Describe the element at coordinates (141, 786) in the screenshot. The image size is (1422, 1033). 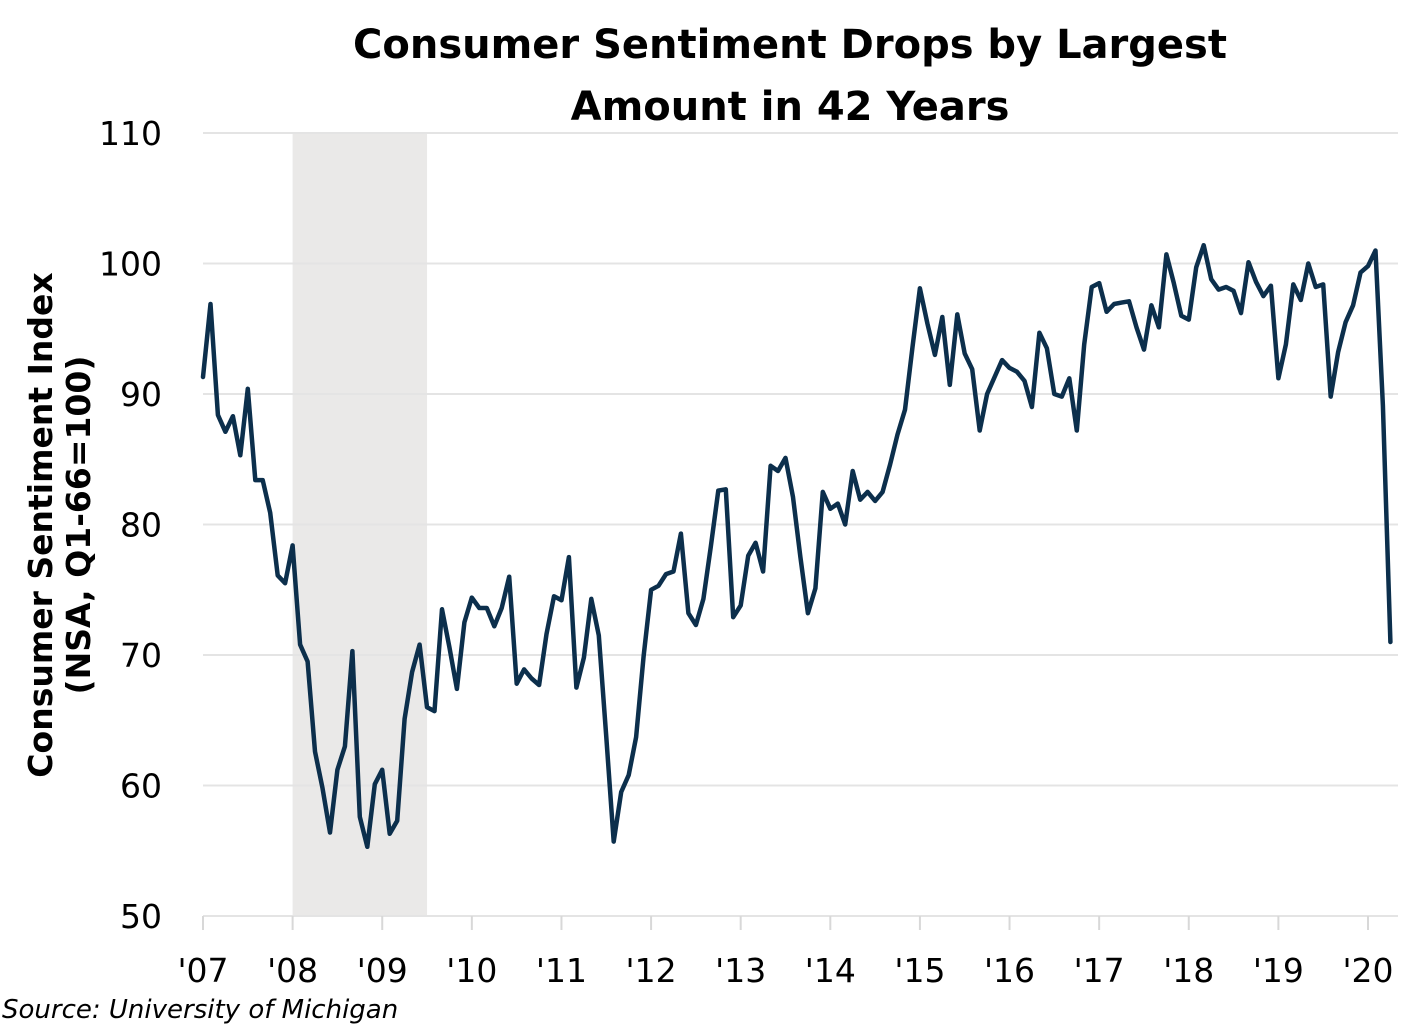
I see `y-tick-label: 60` at that location.